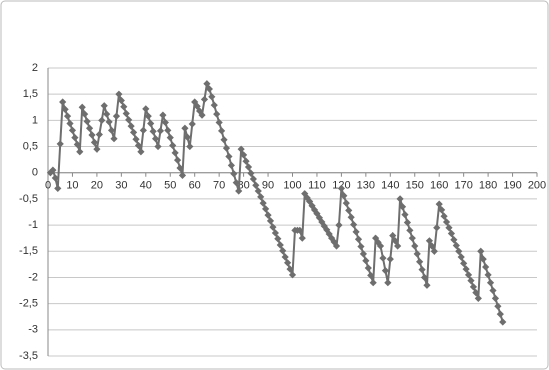 The image size is (549, 370). I want to click on x-tick-label: 40, so click(146, 186).